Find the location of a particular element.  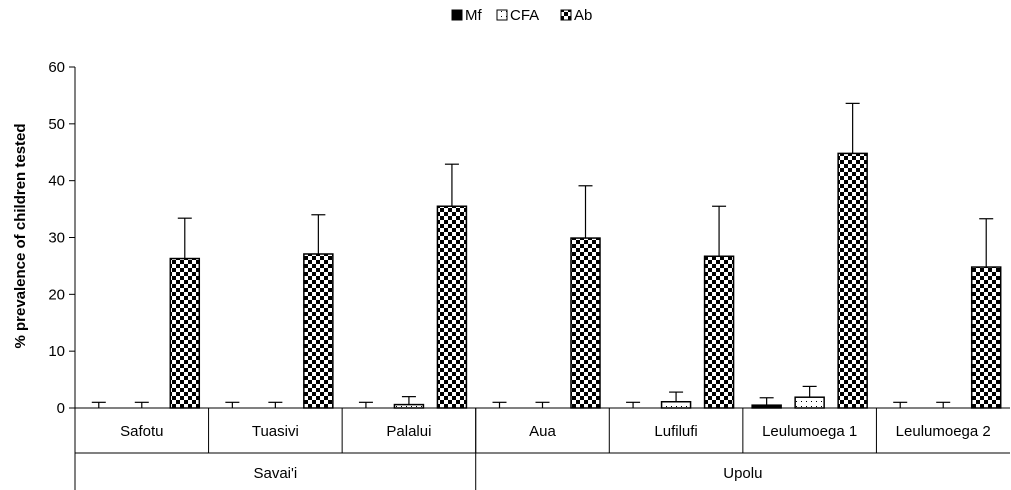

y-tick-label: 20 is located at coordinates (56, 294).